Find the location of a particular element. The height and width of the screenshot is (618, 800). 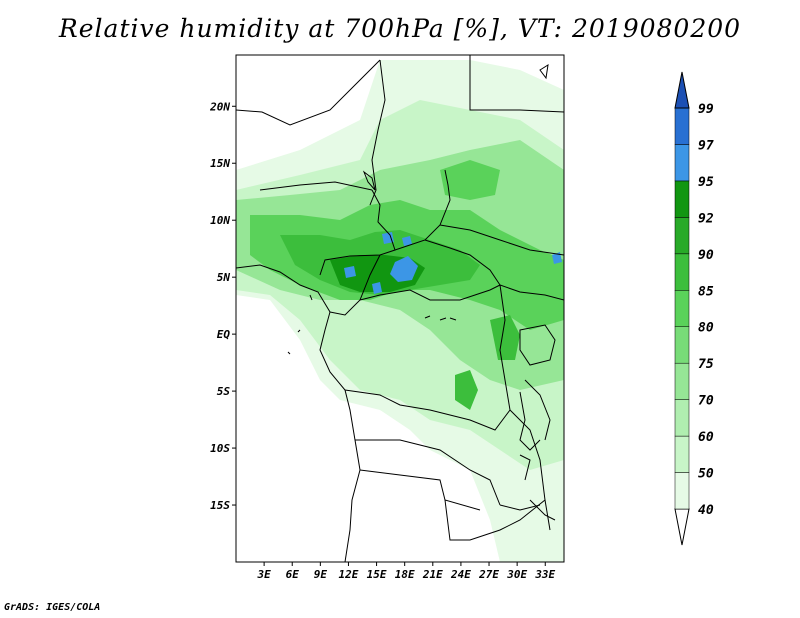

x-tick-label: 6E is located at coordinates (293, 574).